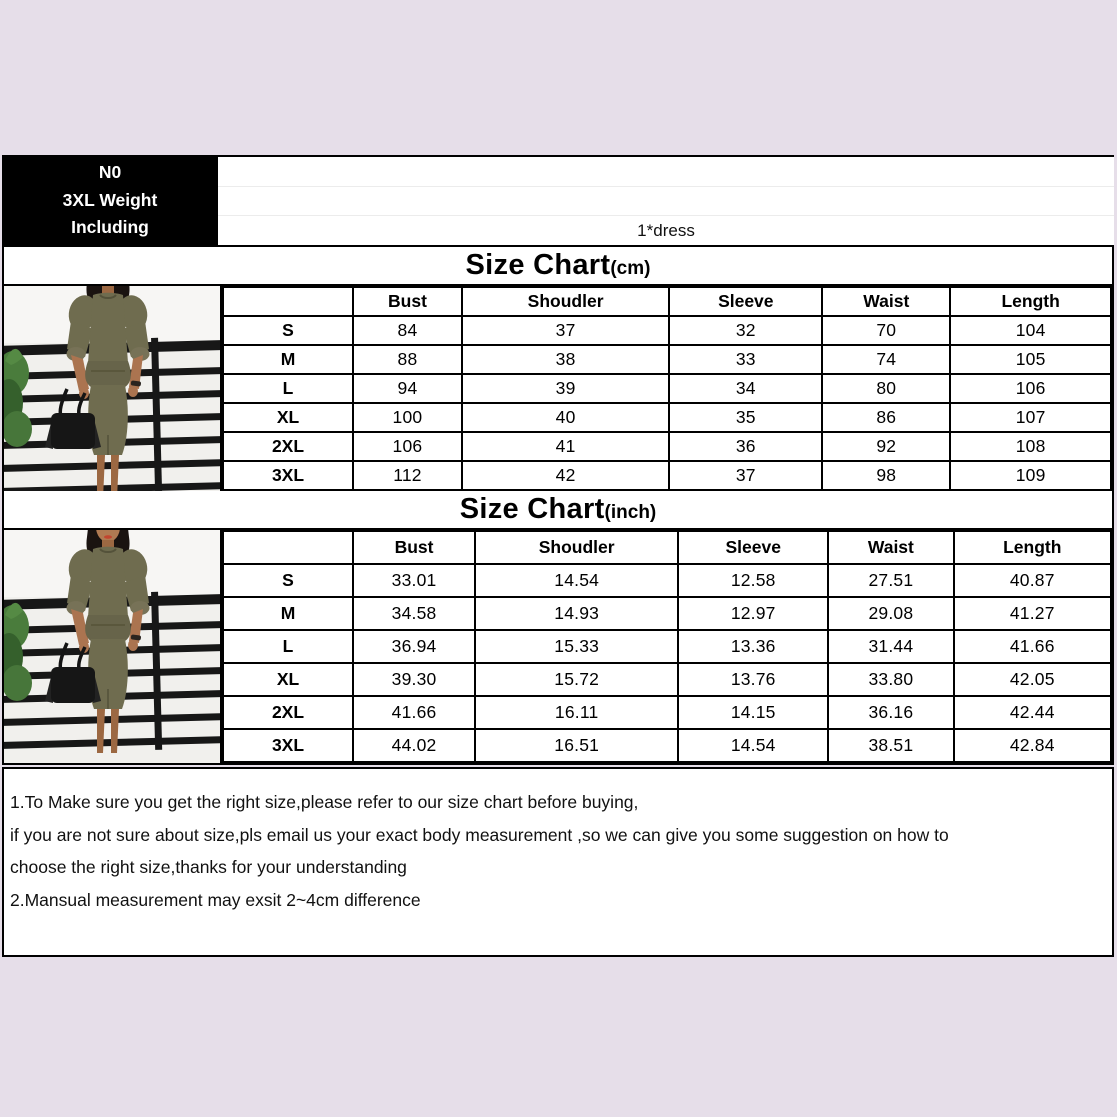 Image resolution: width=1117 pixels, height=1117 pixels. I want to click on size-row-2xl: 2XL 41.66 16.11 14.15 36.16 42.44, so click(667, 712).